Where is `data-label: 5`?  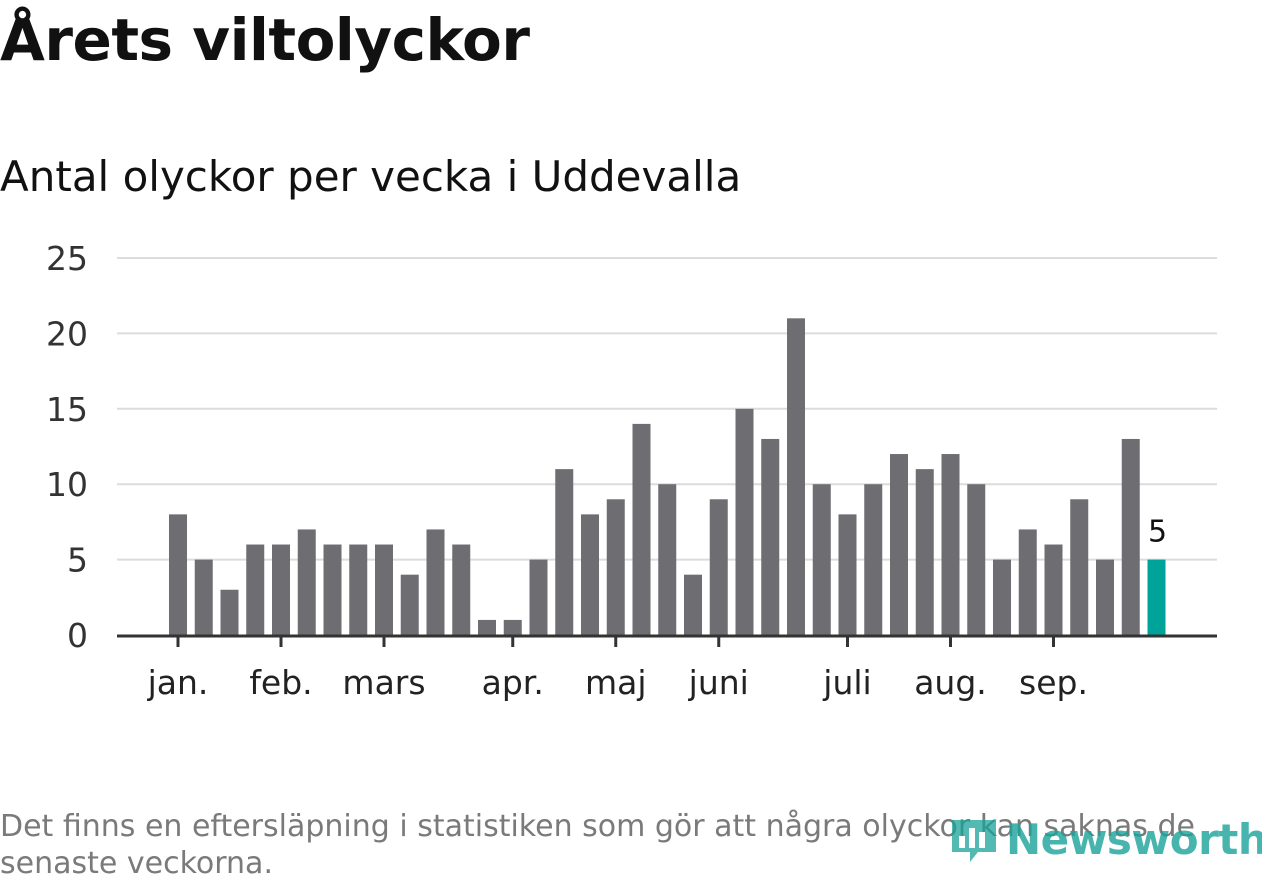
data-label: 5 is located at coordinates (1157, 532).